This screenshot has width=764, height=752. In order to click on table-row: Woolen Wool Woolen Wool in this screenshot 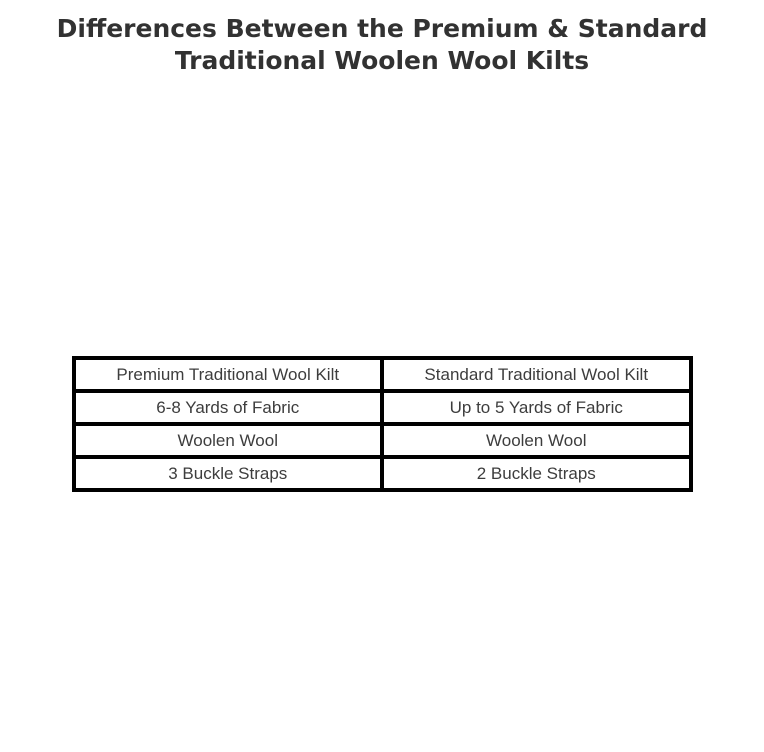, I will do `click(382, 440)`.